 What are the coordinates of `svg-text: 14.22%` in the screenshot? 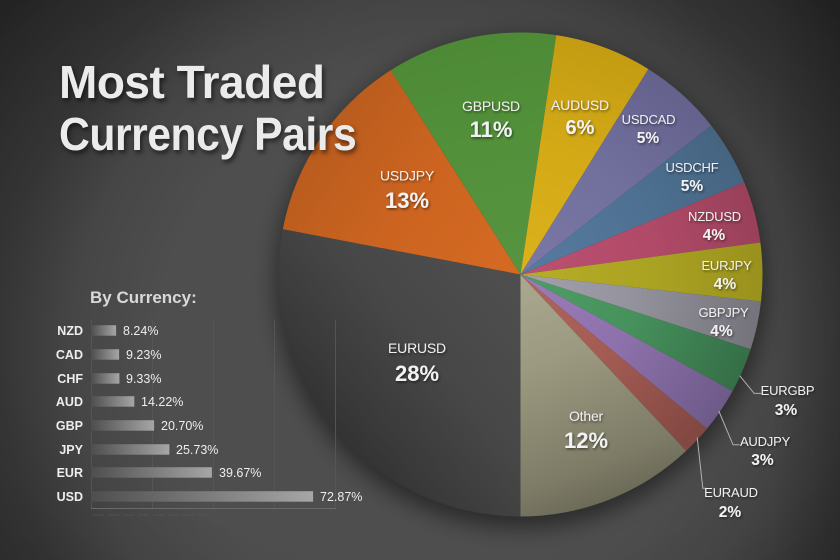 It's located at (162, 402).